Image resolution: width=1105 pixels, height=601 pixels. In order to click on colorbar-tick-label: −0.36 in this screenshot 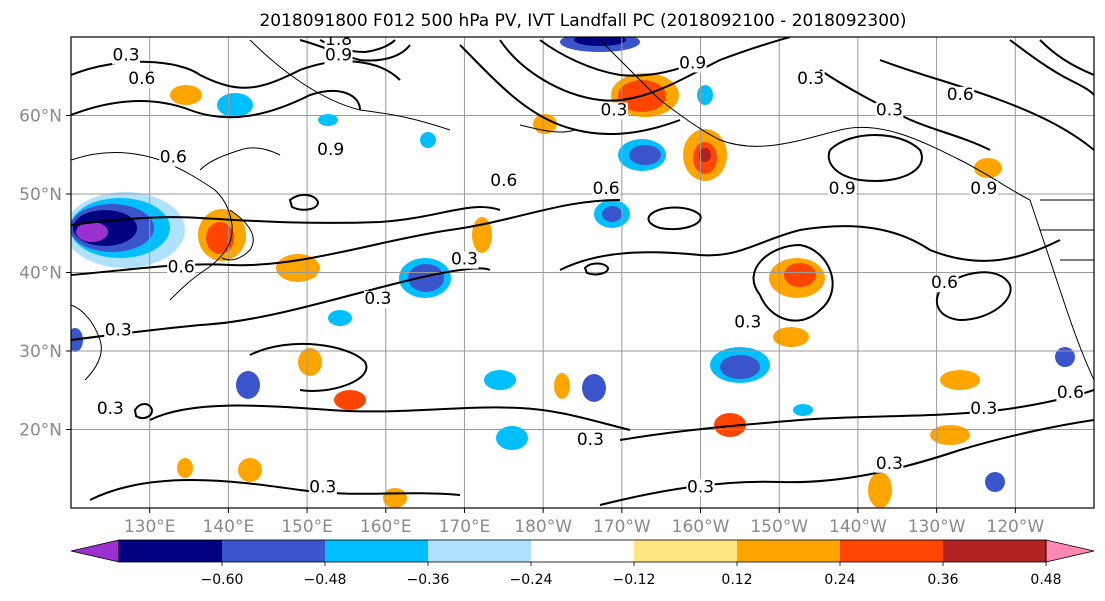, I will do `click(428, 580)`.